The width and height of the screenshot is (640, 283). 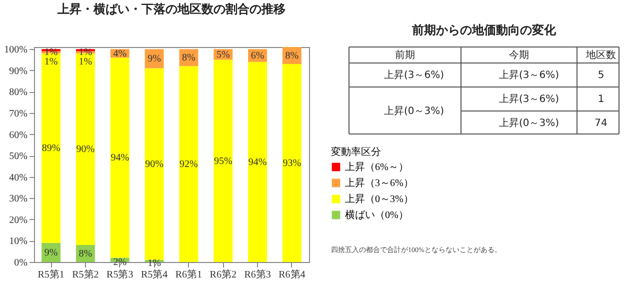 What do you see at coordinates (601, 99) in the screenshot?
I see `text: 1` at bounding box center [601, 99].